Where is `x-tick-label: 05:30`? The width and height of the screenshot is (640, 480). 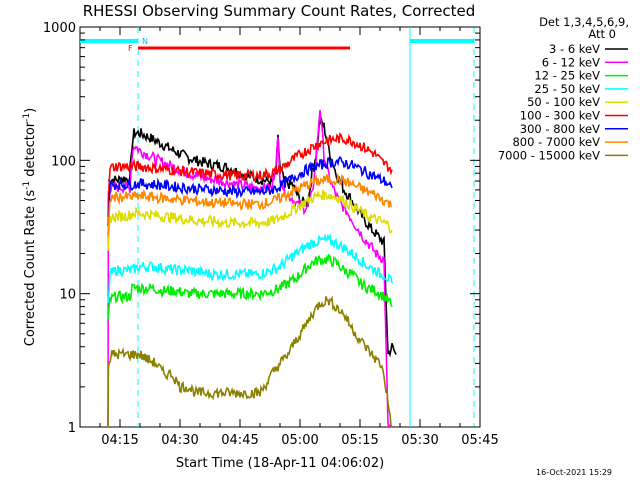 x-tick-label: 05:30 is located at coordinates (419, 440).